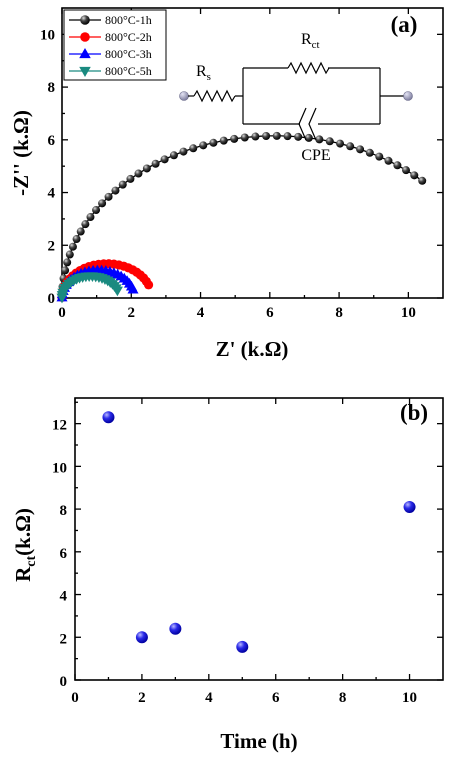 The image size is (458, 765). Describe the element at coordinates (343, 698) in the screenshot. I see `x-tick-label-b: 8` at that location.